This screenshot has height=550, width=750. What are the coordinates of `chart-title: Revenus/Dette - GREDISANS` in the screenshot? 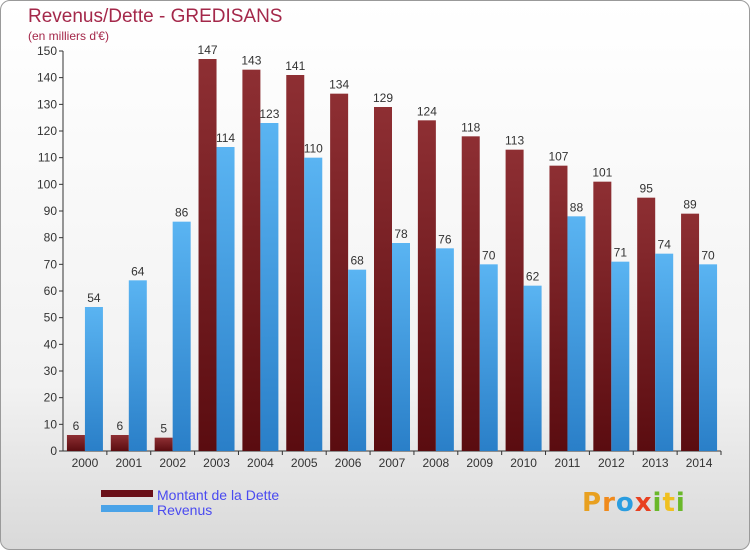 It's located at (155, 16).